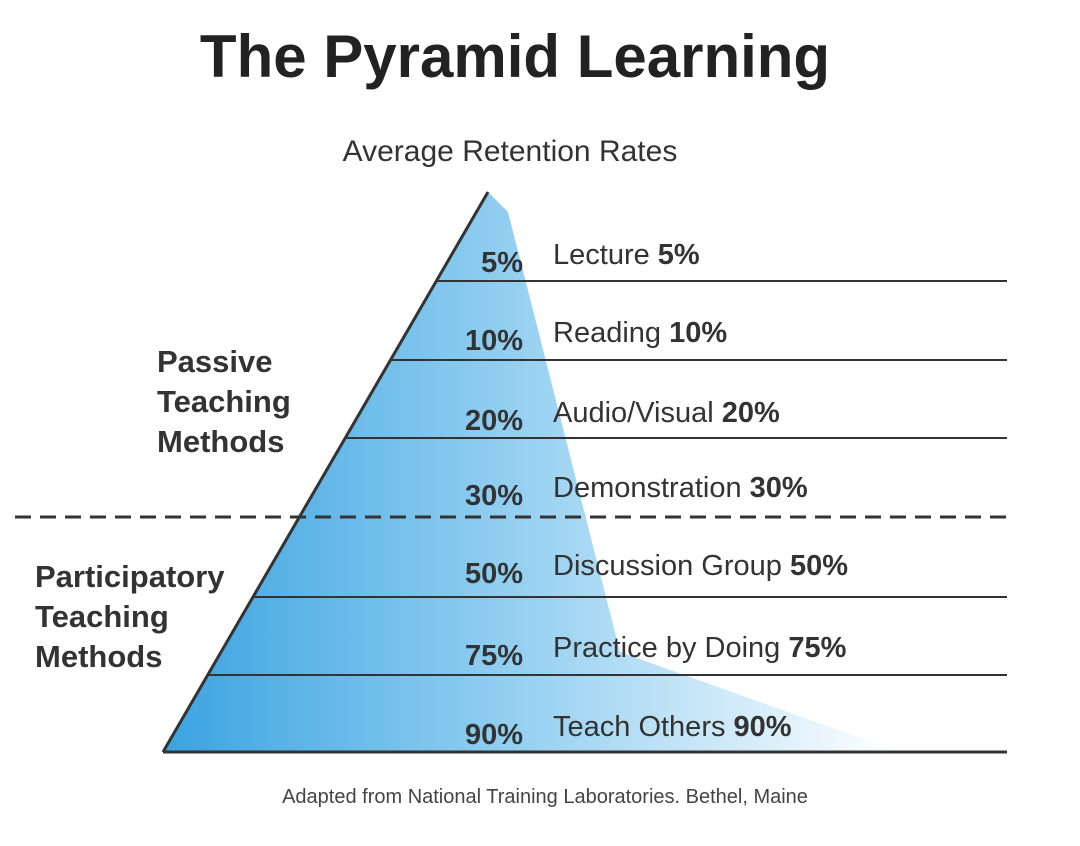 This screenshot has height=846, width=1080. Describe the element at coordinates (494, 656) in the screenshot. I see `level-percent-label: 75%` at that location.